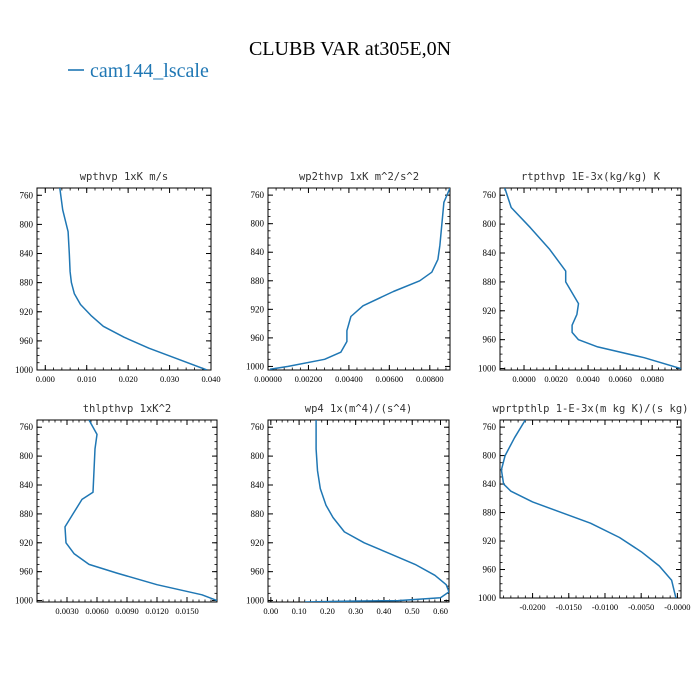 This screenshot has width=700, height=700. Describe the element at coordinates (677, 607) in the screenshot. I see `x-tick-label: -0.0000` at that location.